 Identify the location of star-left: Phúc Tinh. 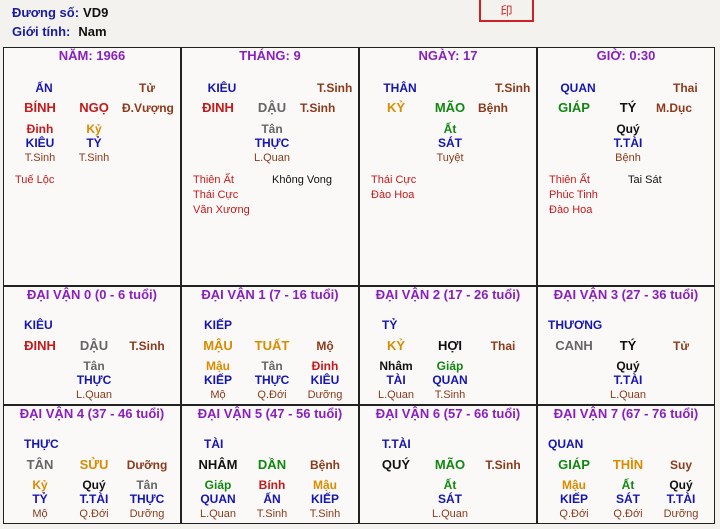
(573, 195).